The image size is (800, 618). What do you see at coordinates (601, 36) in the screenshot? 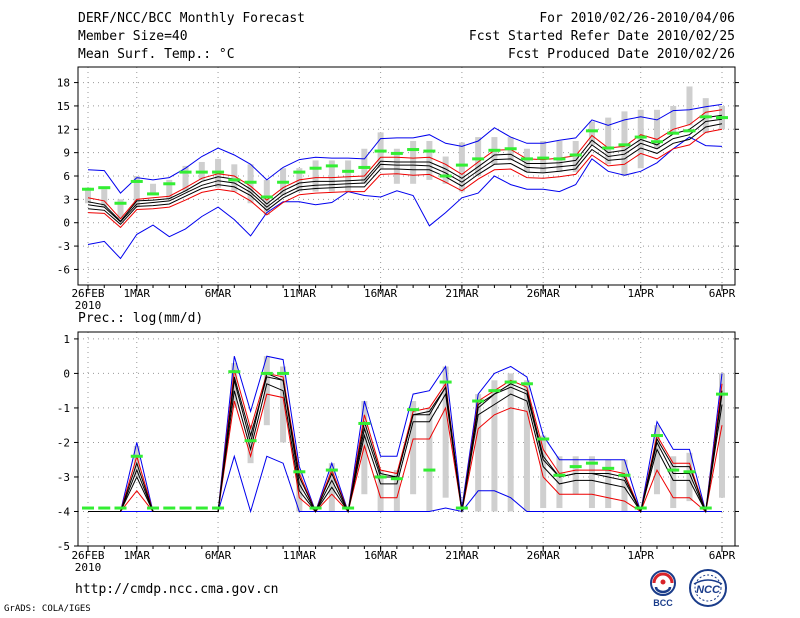
I see `forecast-start-date: Fcst Started Refer Date 2010/02/25` at bounding box center [601, 36].